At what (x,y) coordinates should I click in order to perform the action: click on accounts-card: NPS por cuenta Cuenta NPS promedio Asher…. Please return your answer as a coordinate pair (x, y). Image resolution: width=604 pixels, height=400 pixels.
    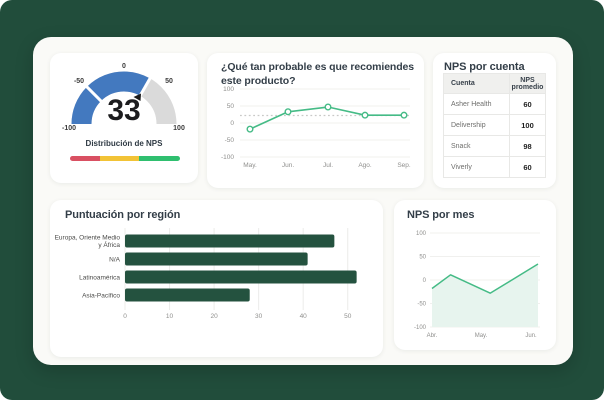
    Looking at the image, I should click on (494, 120).